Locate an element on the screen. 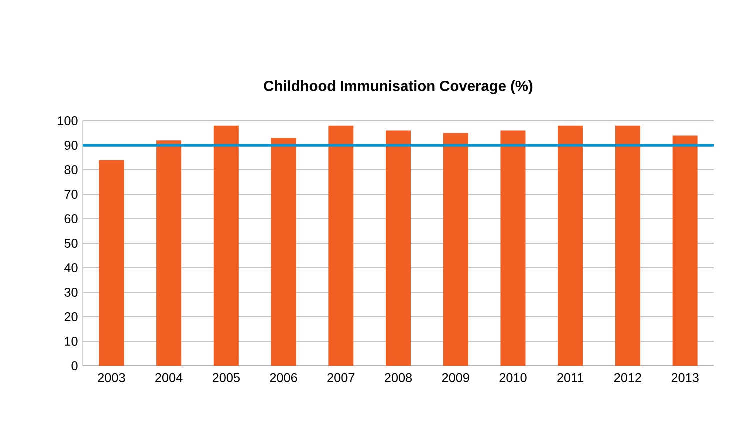 Image resolution: width=729 pixels, height=444 pixels. x-tick-label: 2006 is located at coordinates (284, 377).